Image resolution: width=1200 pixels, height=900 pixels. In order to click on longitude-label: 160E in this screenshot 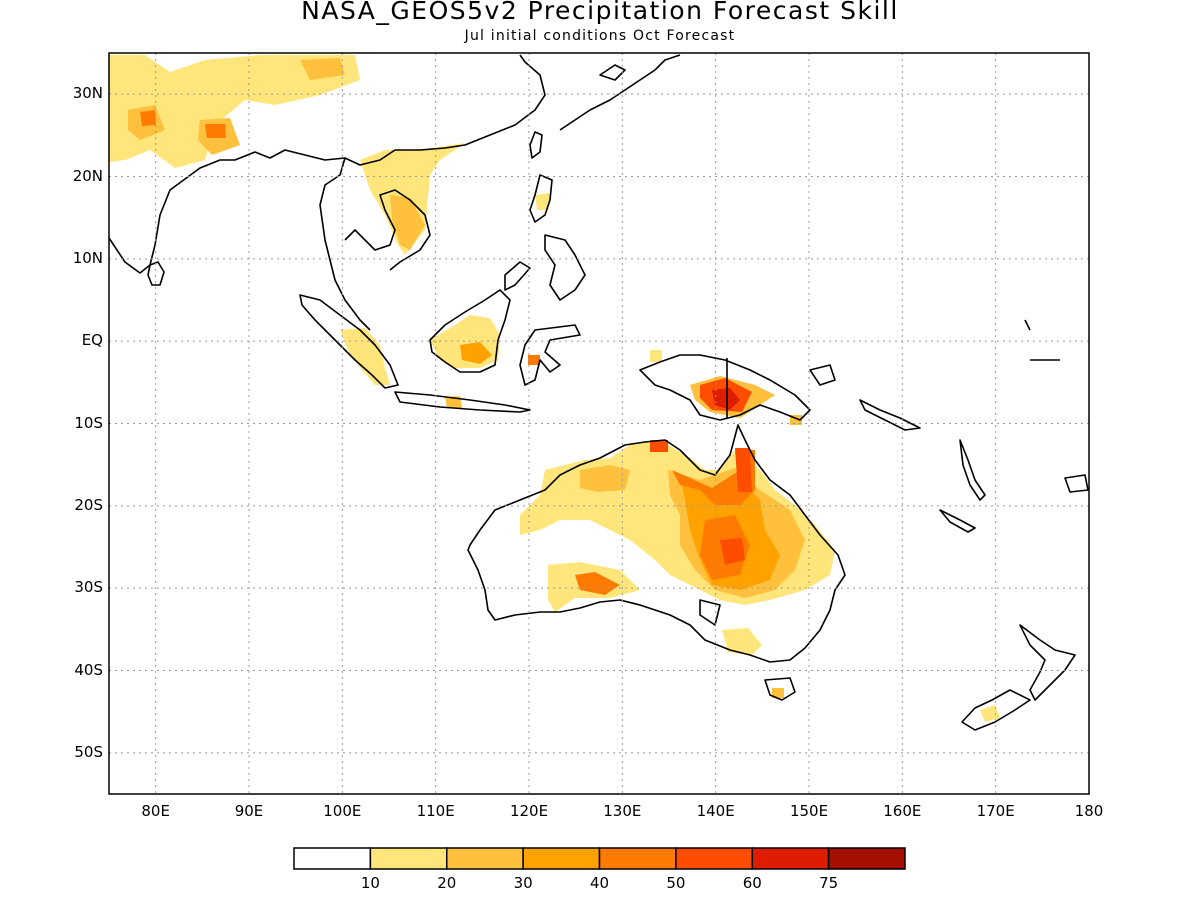, I will do `click(902, 811)`.